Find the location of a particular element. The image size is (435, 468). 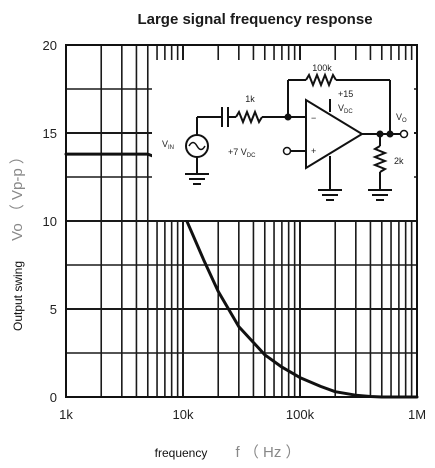

label-plus15: +15 is located at coordinates (345, 94).